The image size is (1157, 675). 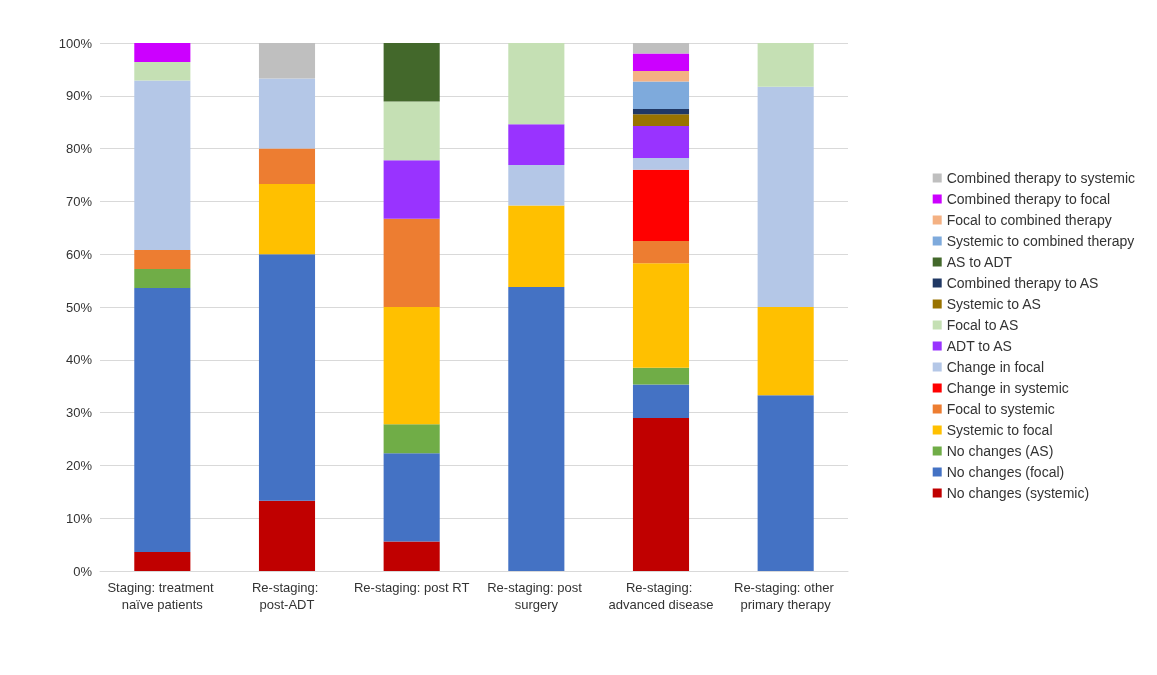 What do you see at coordinates (1000, 409) in the screenshot?
I see `legend-label: Focal to systemic` at bounding box center [1000, 409].